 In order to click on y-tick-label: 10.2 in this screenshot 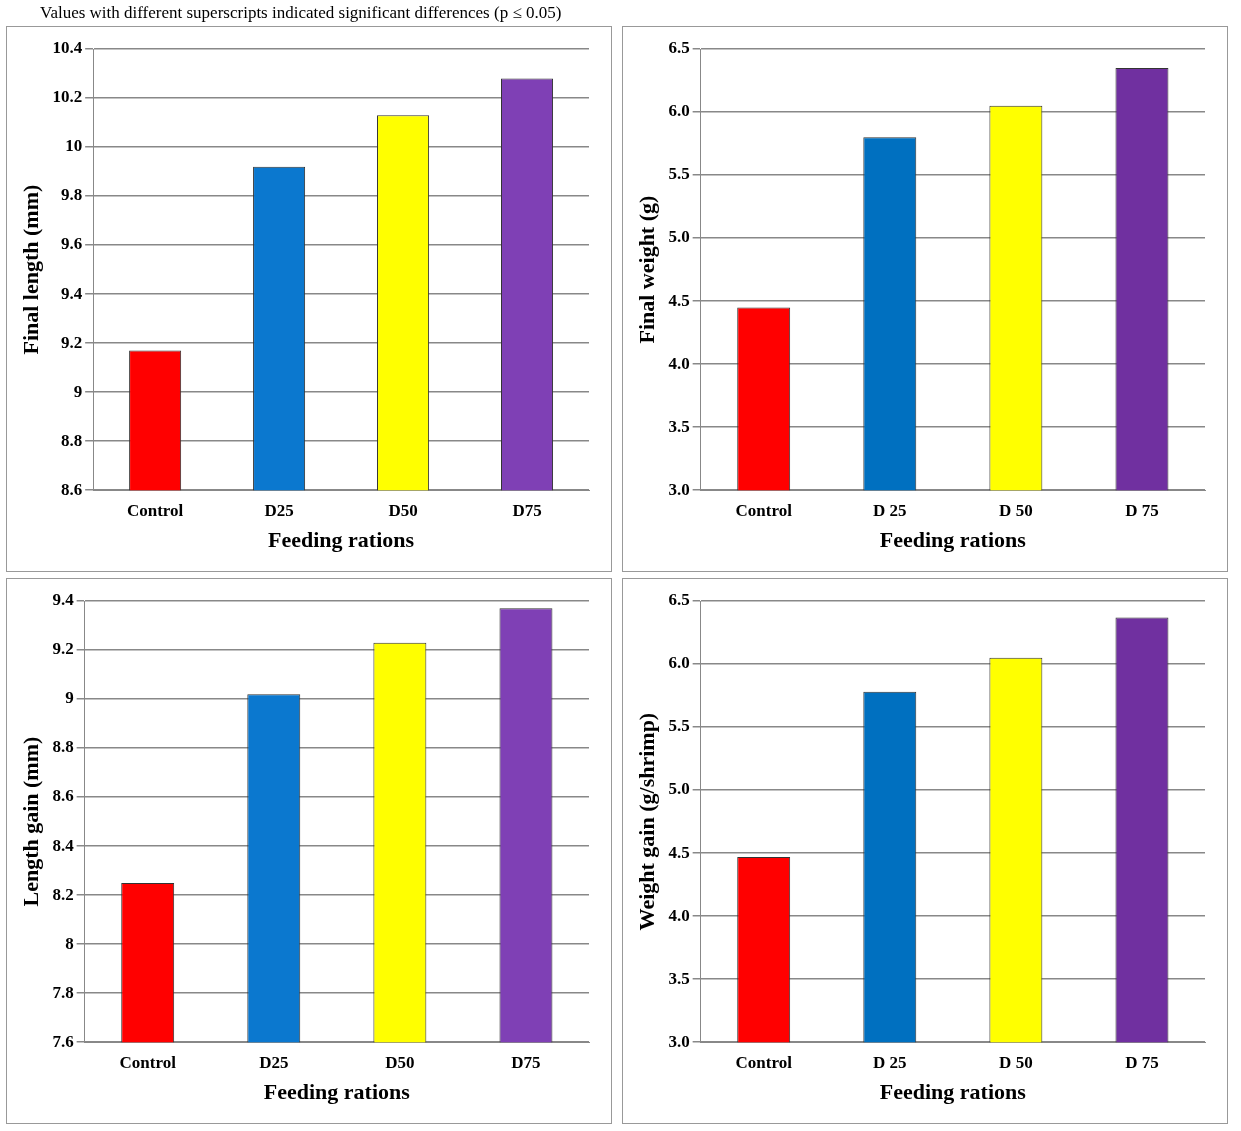, I will do `click(67, 97)`.